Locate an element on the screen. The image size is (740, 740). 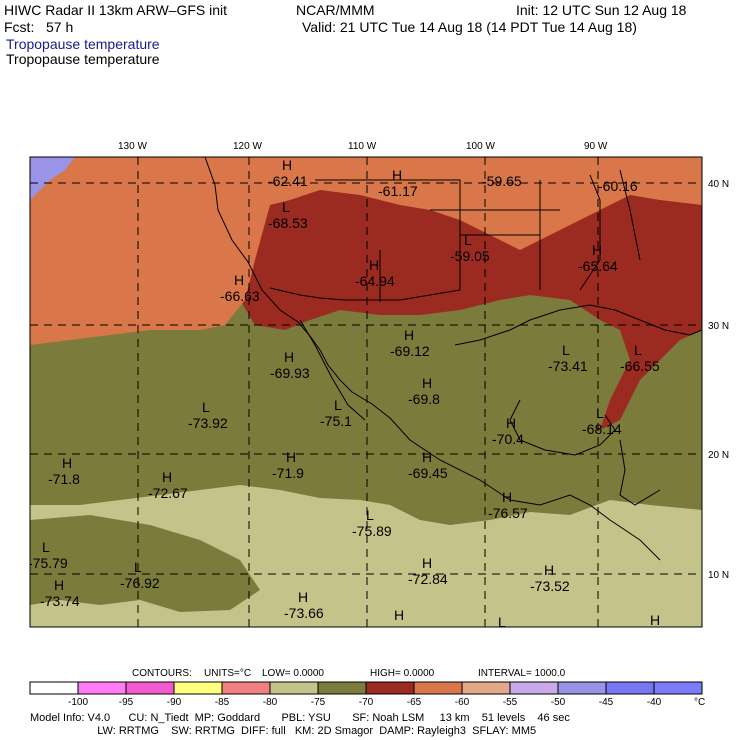
forecast-hour: Fcst: 57 h is located at coordinates (39, 27).